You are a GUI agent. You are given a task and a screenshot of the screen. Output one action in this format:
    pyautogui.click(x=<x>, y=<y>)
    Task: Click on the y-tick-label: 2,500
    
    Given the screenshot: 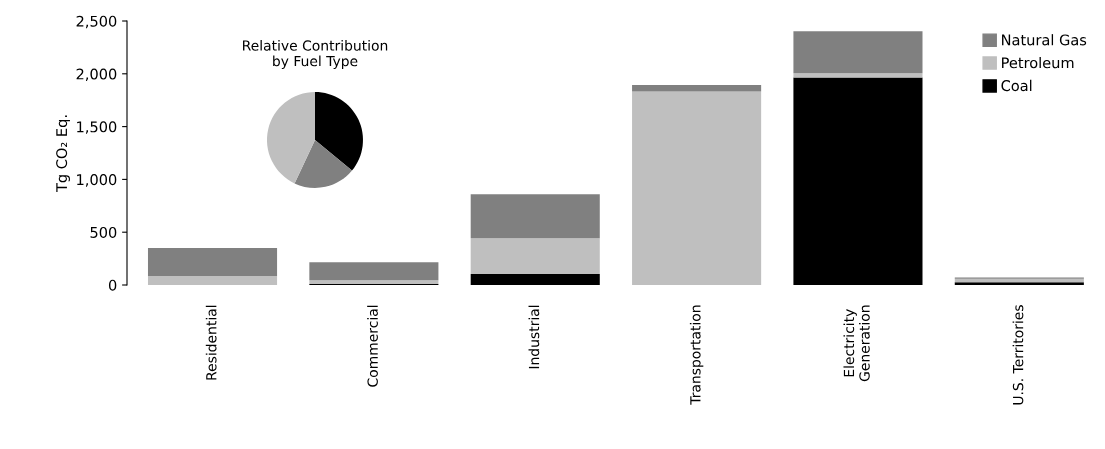 What is the action you would take?
    pyautogui.click(x=96, y=22)
    